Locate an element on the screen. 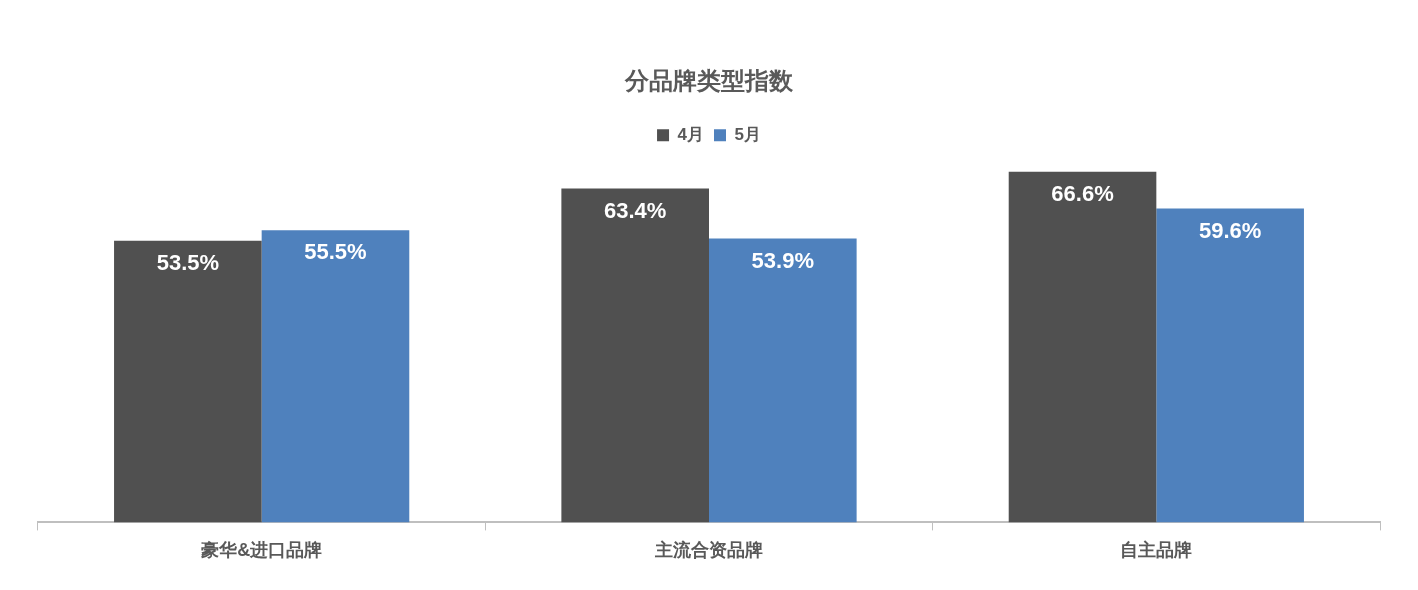 This screenshot has height=590, width=1418. x-tick-label: 豪华&进口品牌 is located at coordinates (261, 550).